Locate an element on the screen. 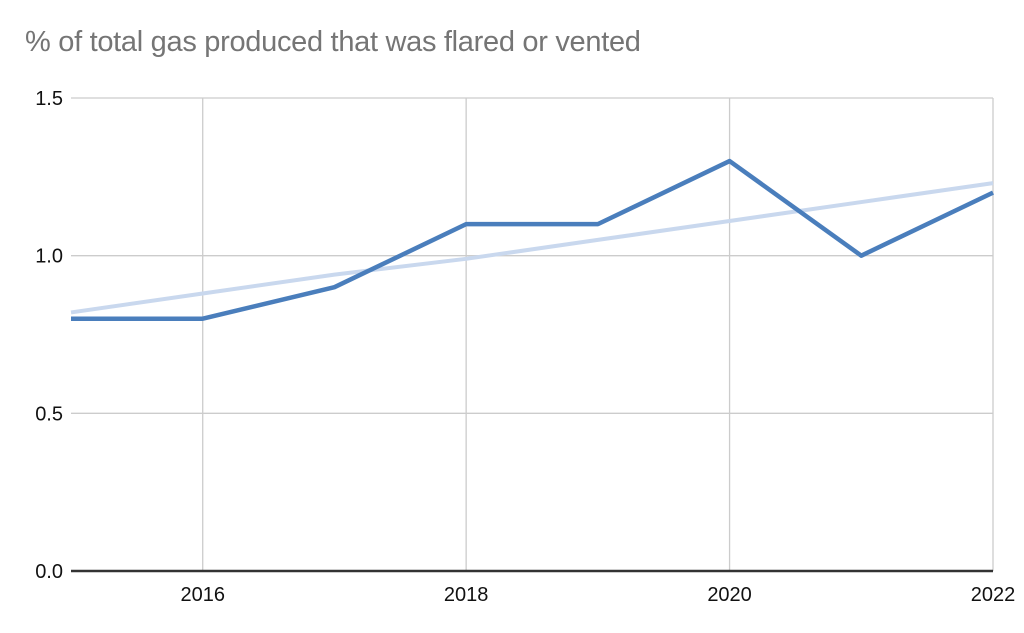  y-tick-label: 1.5 is located at coordinates (49, 99).